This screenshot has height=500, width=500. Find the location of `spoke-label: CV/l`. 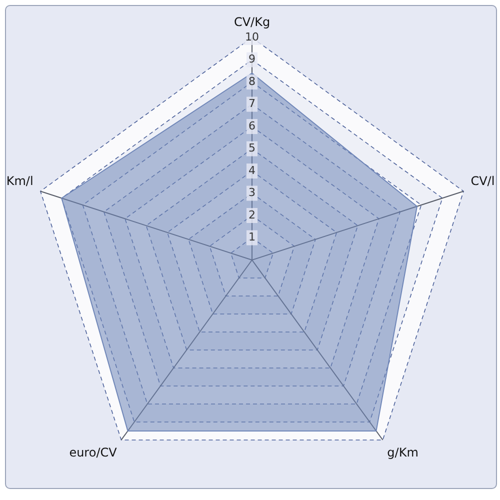

spoke-label: CV/l is located at coordinates (482, 181).